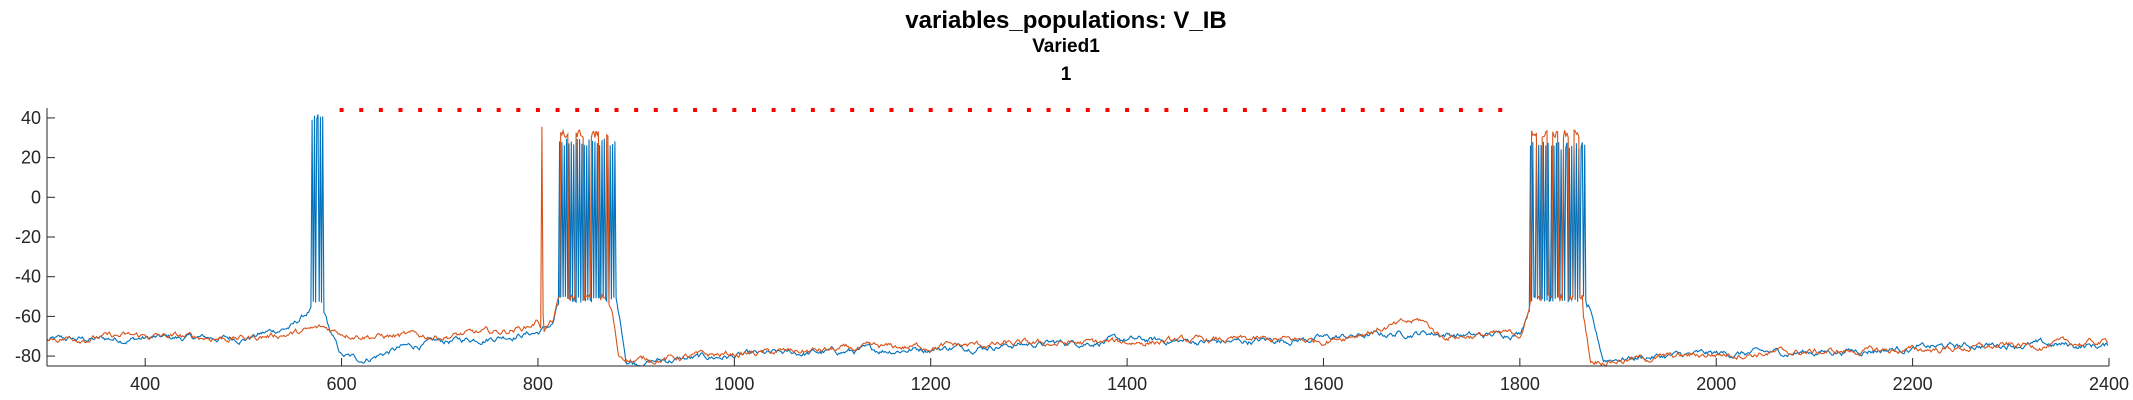 Image resolution: width=2133 pixels, height=400 pixels. I want to click on y-tick-label: -60, so click(28, 316).